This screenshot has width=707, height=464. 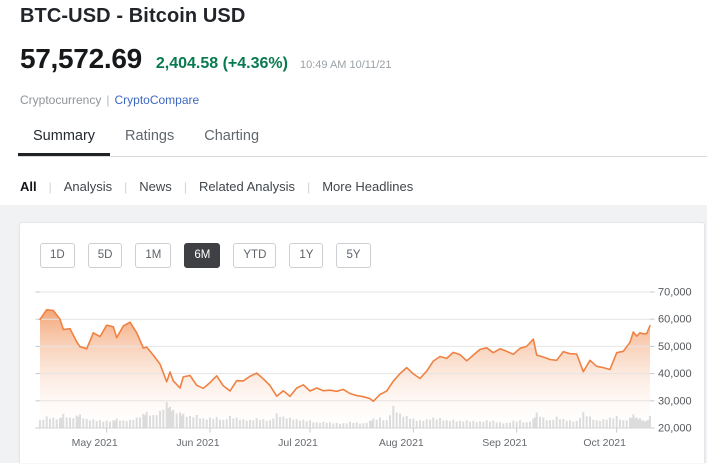 I want to click on y-axis-labels: 70,000 60,000 50,000 40,000 30,000 20,000, so click(x=675, y=361).